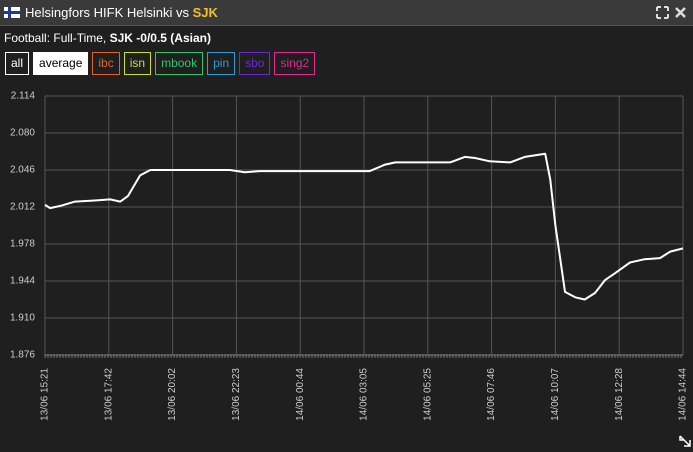  I want to click on bookmaker-button: sing2, so click(295, 63).